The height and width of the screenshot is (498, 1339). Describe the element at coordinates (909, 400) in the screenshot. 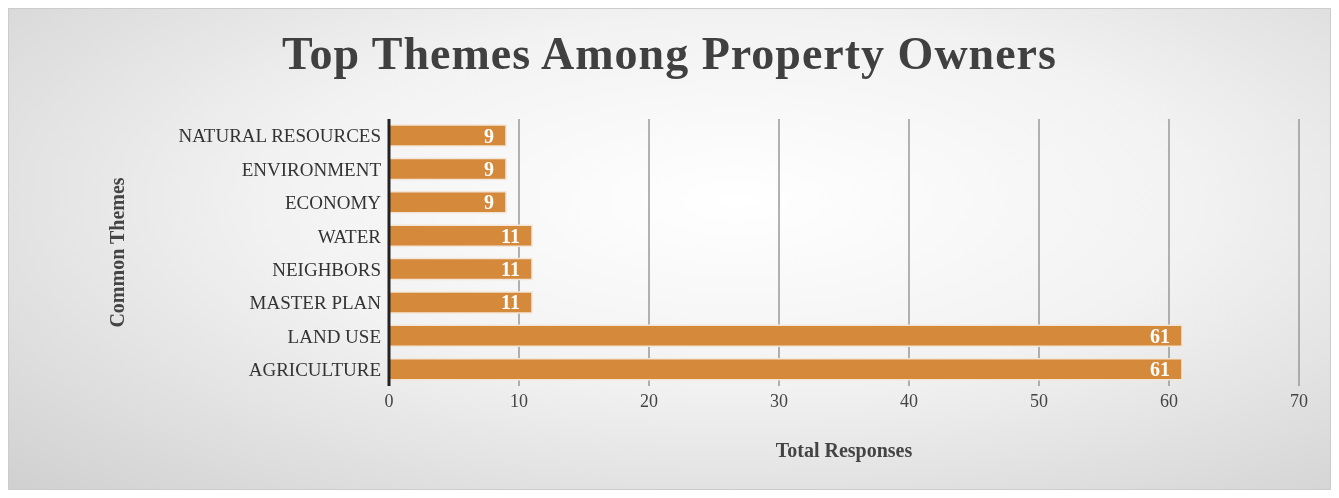

I see `x-tick-label: 40` at that location.